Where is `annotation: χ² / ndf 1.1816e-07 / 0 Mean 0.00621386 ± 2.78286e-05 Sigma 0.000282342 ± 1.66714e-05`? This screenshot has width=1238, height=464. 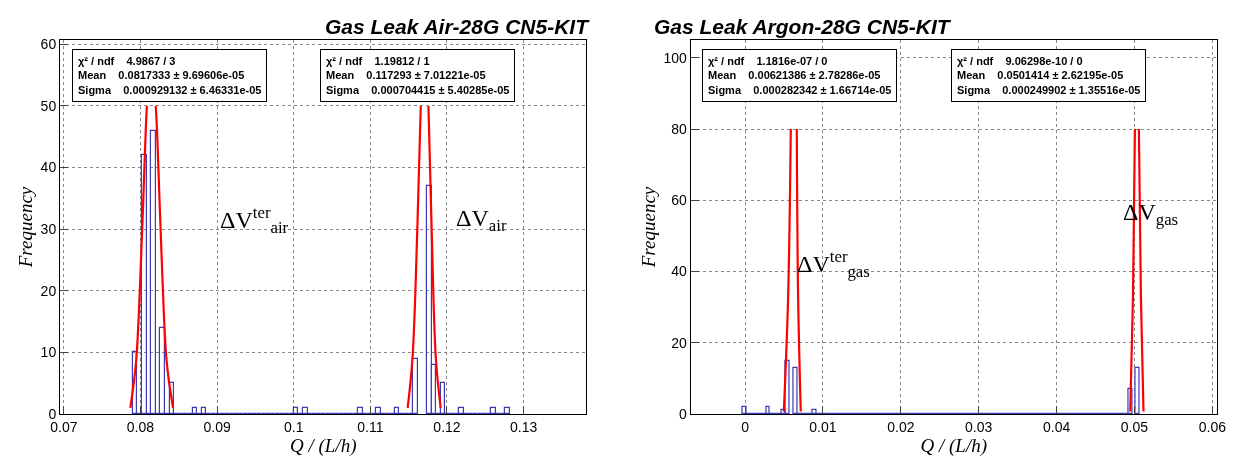
annotation: χ² / ndf 1.1816e-07 / 0 Mean 0.00621386 ± 2.78286e-05 Sigma 0.000282342 ± 1.66714e-05 is located at coordinates (800, 75).